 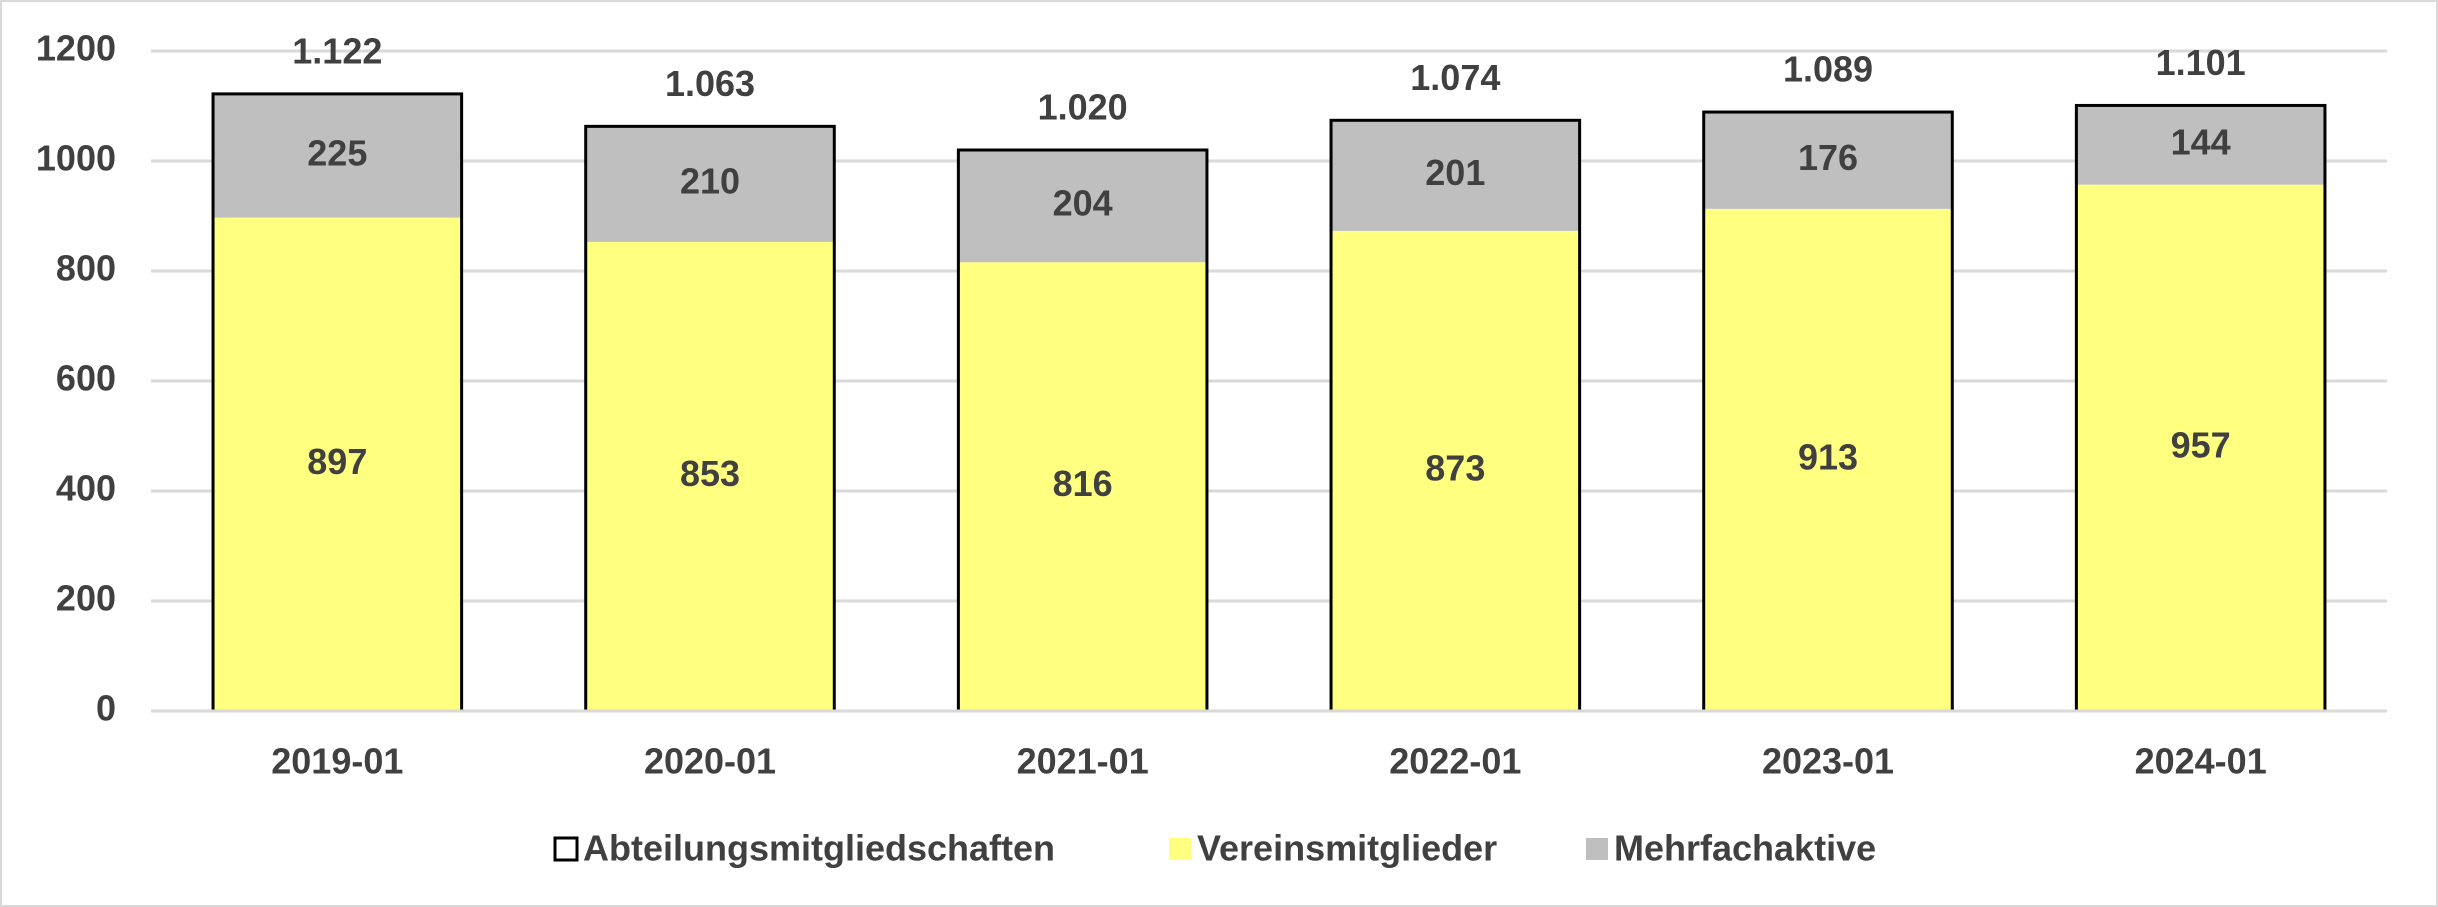 I want to click on data-label: 176, so click(x=1828, y=157).